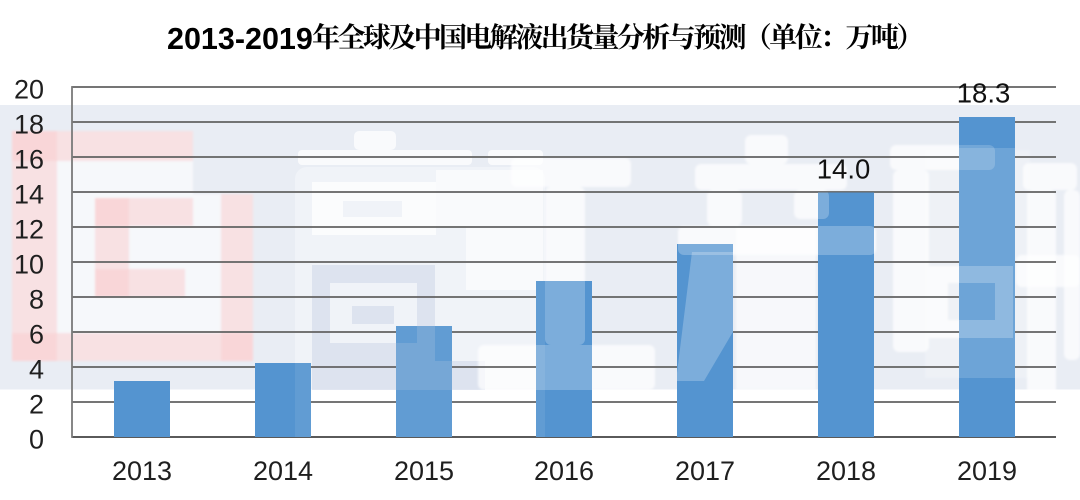 The image size is (1080, 500). What do you see at coordinates (36, 300) in the screenshot?
I see `svg-text: 8` at bounding box center [36, 300].